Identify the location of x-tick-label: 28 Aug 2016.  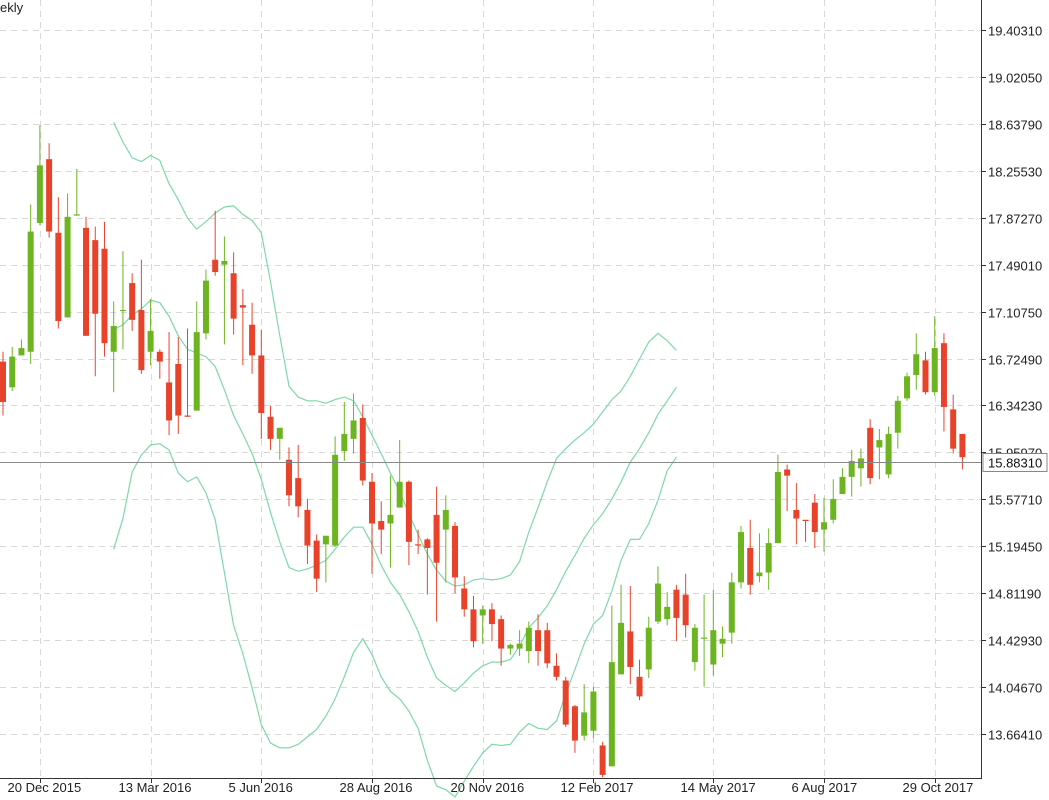
(376, 787).